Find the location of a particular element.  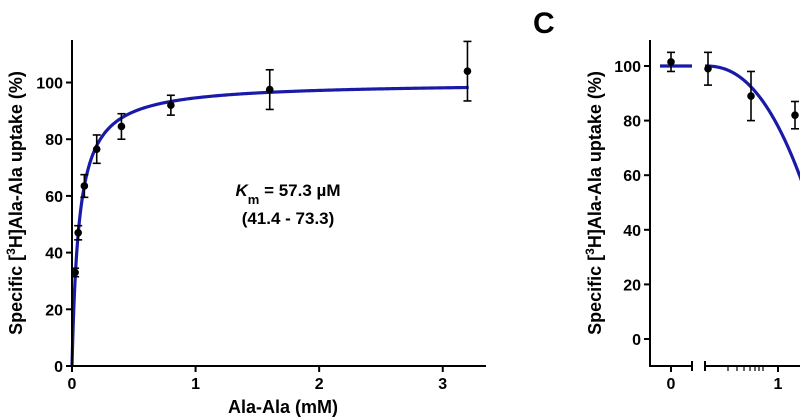

left-y-tick-label-80: 80 is located at coordinates (54, 140).